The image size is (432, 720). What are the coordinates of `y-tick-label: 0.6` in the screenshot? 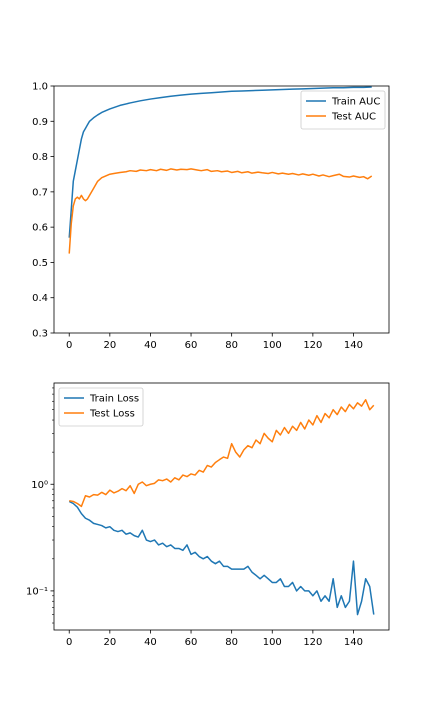 It's located at (40, 228).